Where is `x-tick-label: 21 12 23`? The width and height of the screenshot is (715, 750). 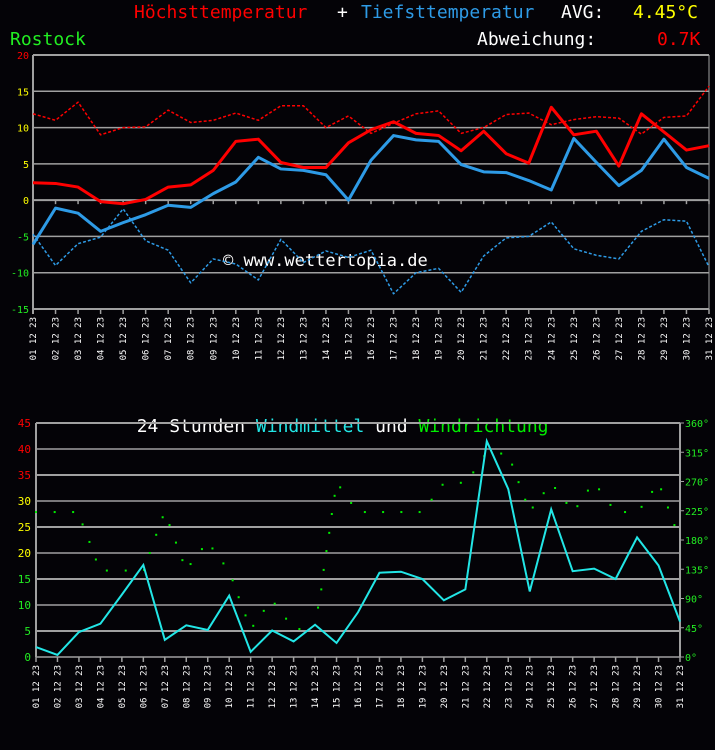 x-tick-label: 21 12 23 is located at coordinates (466, 686).